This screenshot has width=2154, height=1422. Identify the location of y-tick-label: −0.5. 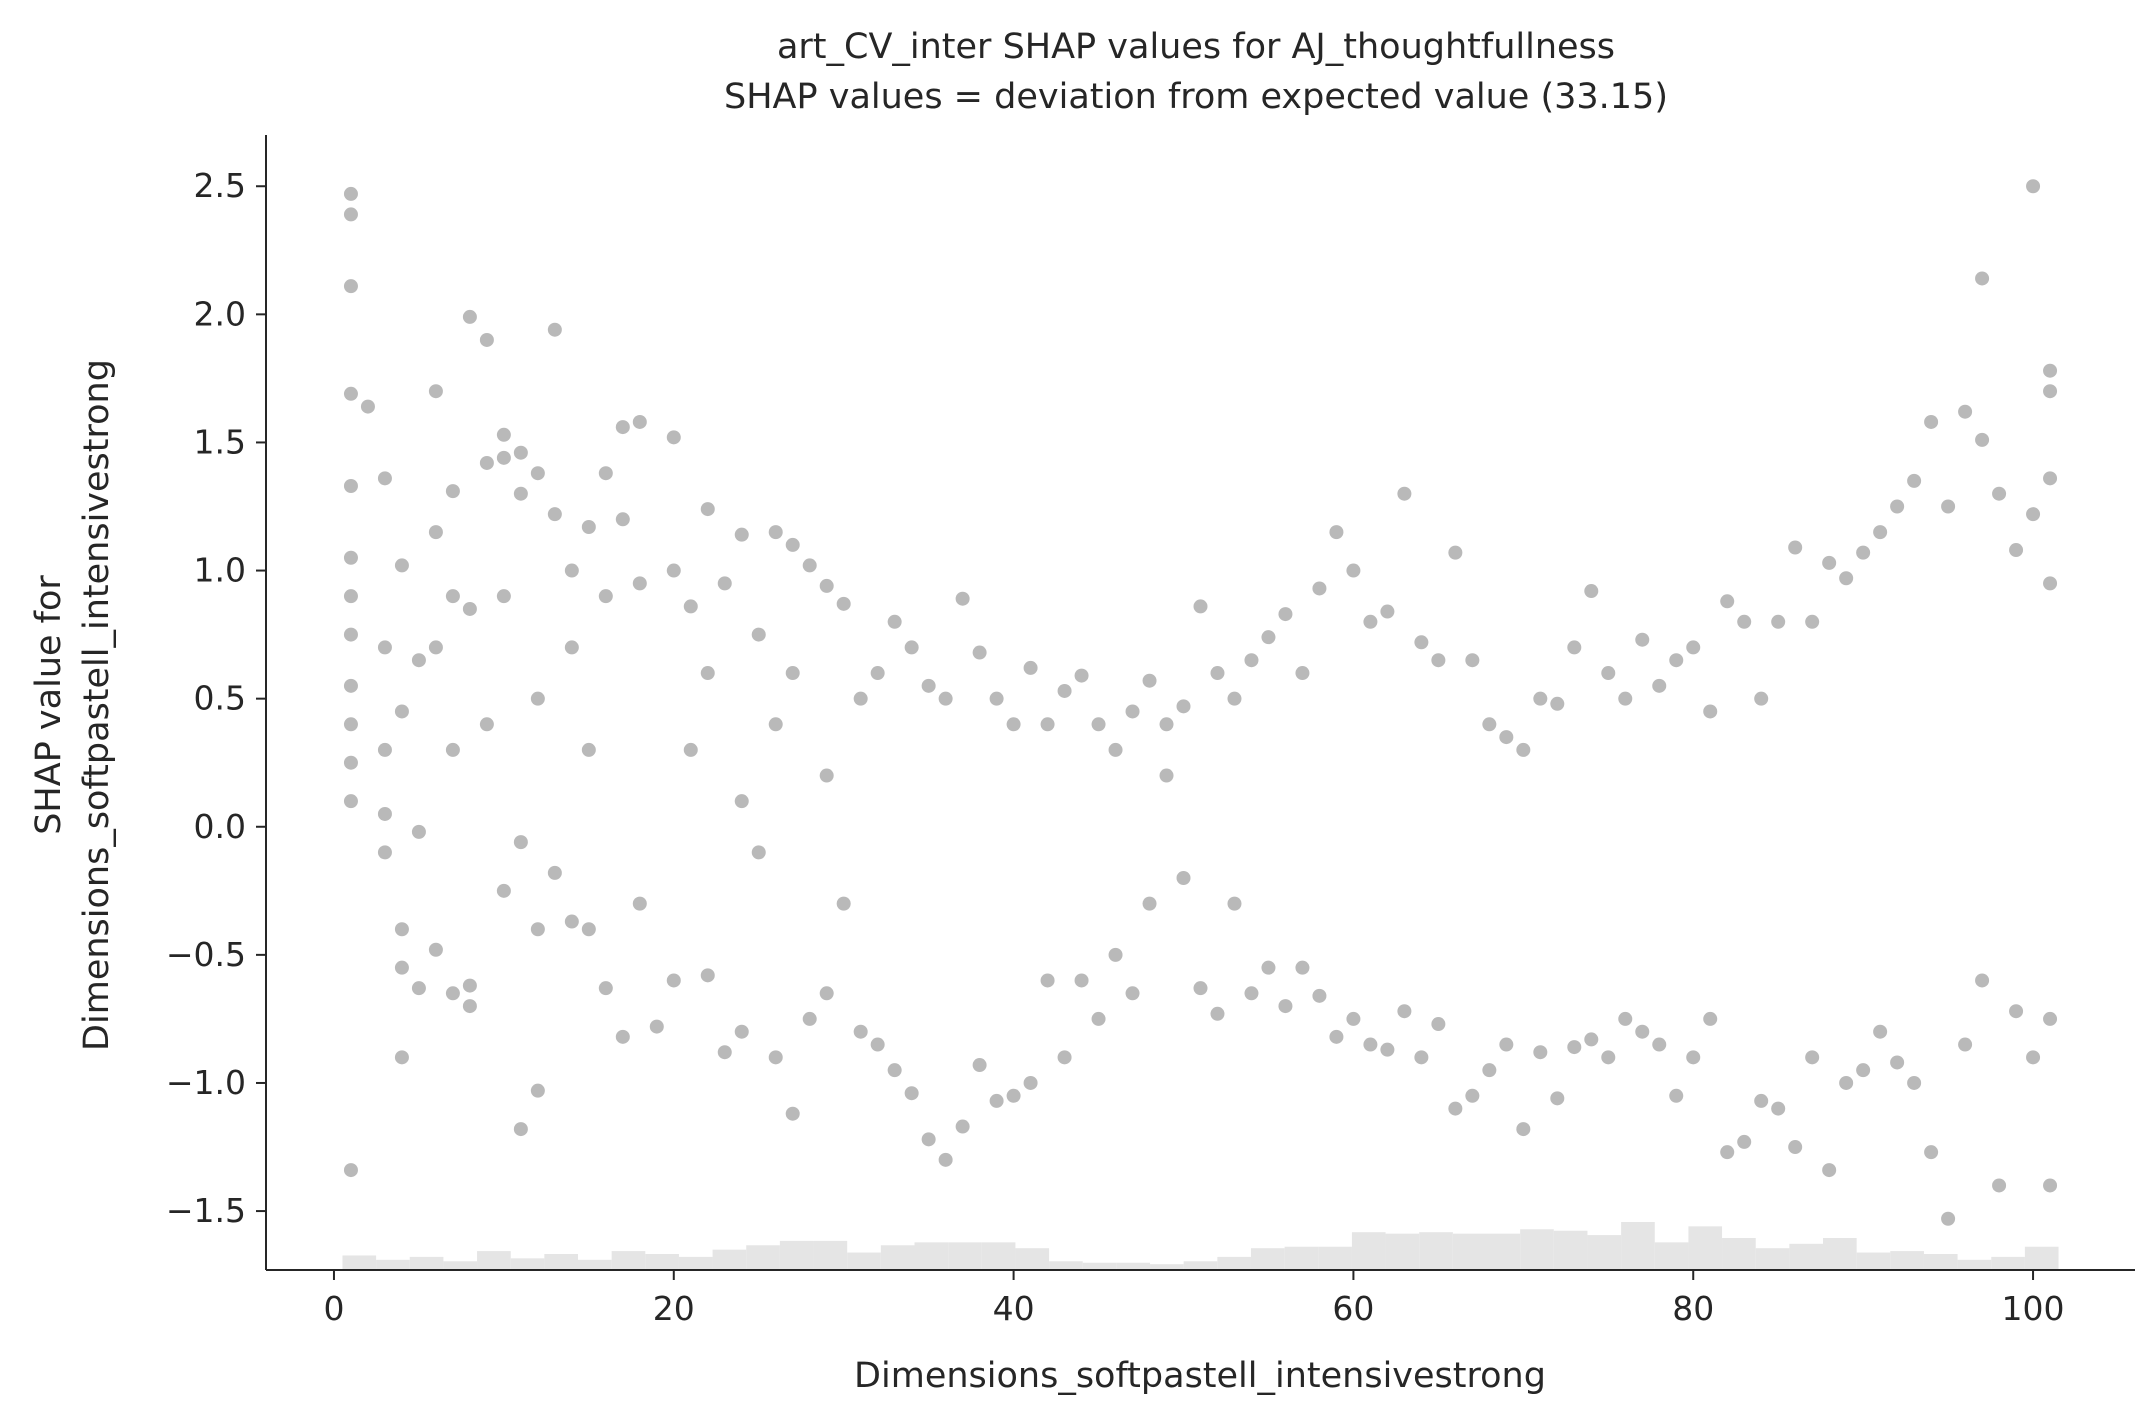
(206, 954).